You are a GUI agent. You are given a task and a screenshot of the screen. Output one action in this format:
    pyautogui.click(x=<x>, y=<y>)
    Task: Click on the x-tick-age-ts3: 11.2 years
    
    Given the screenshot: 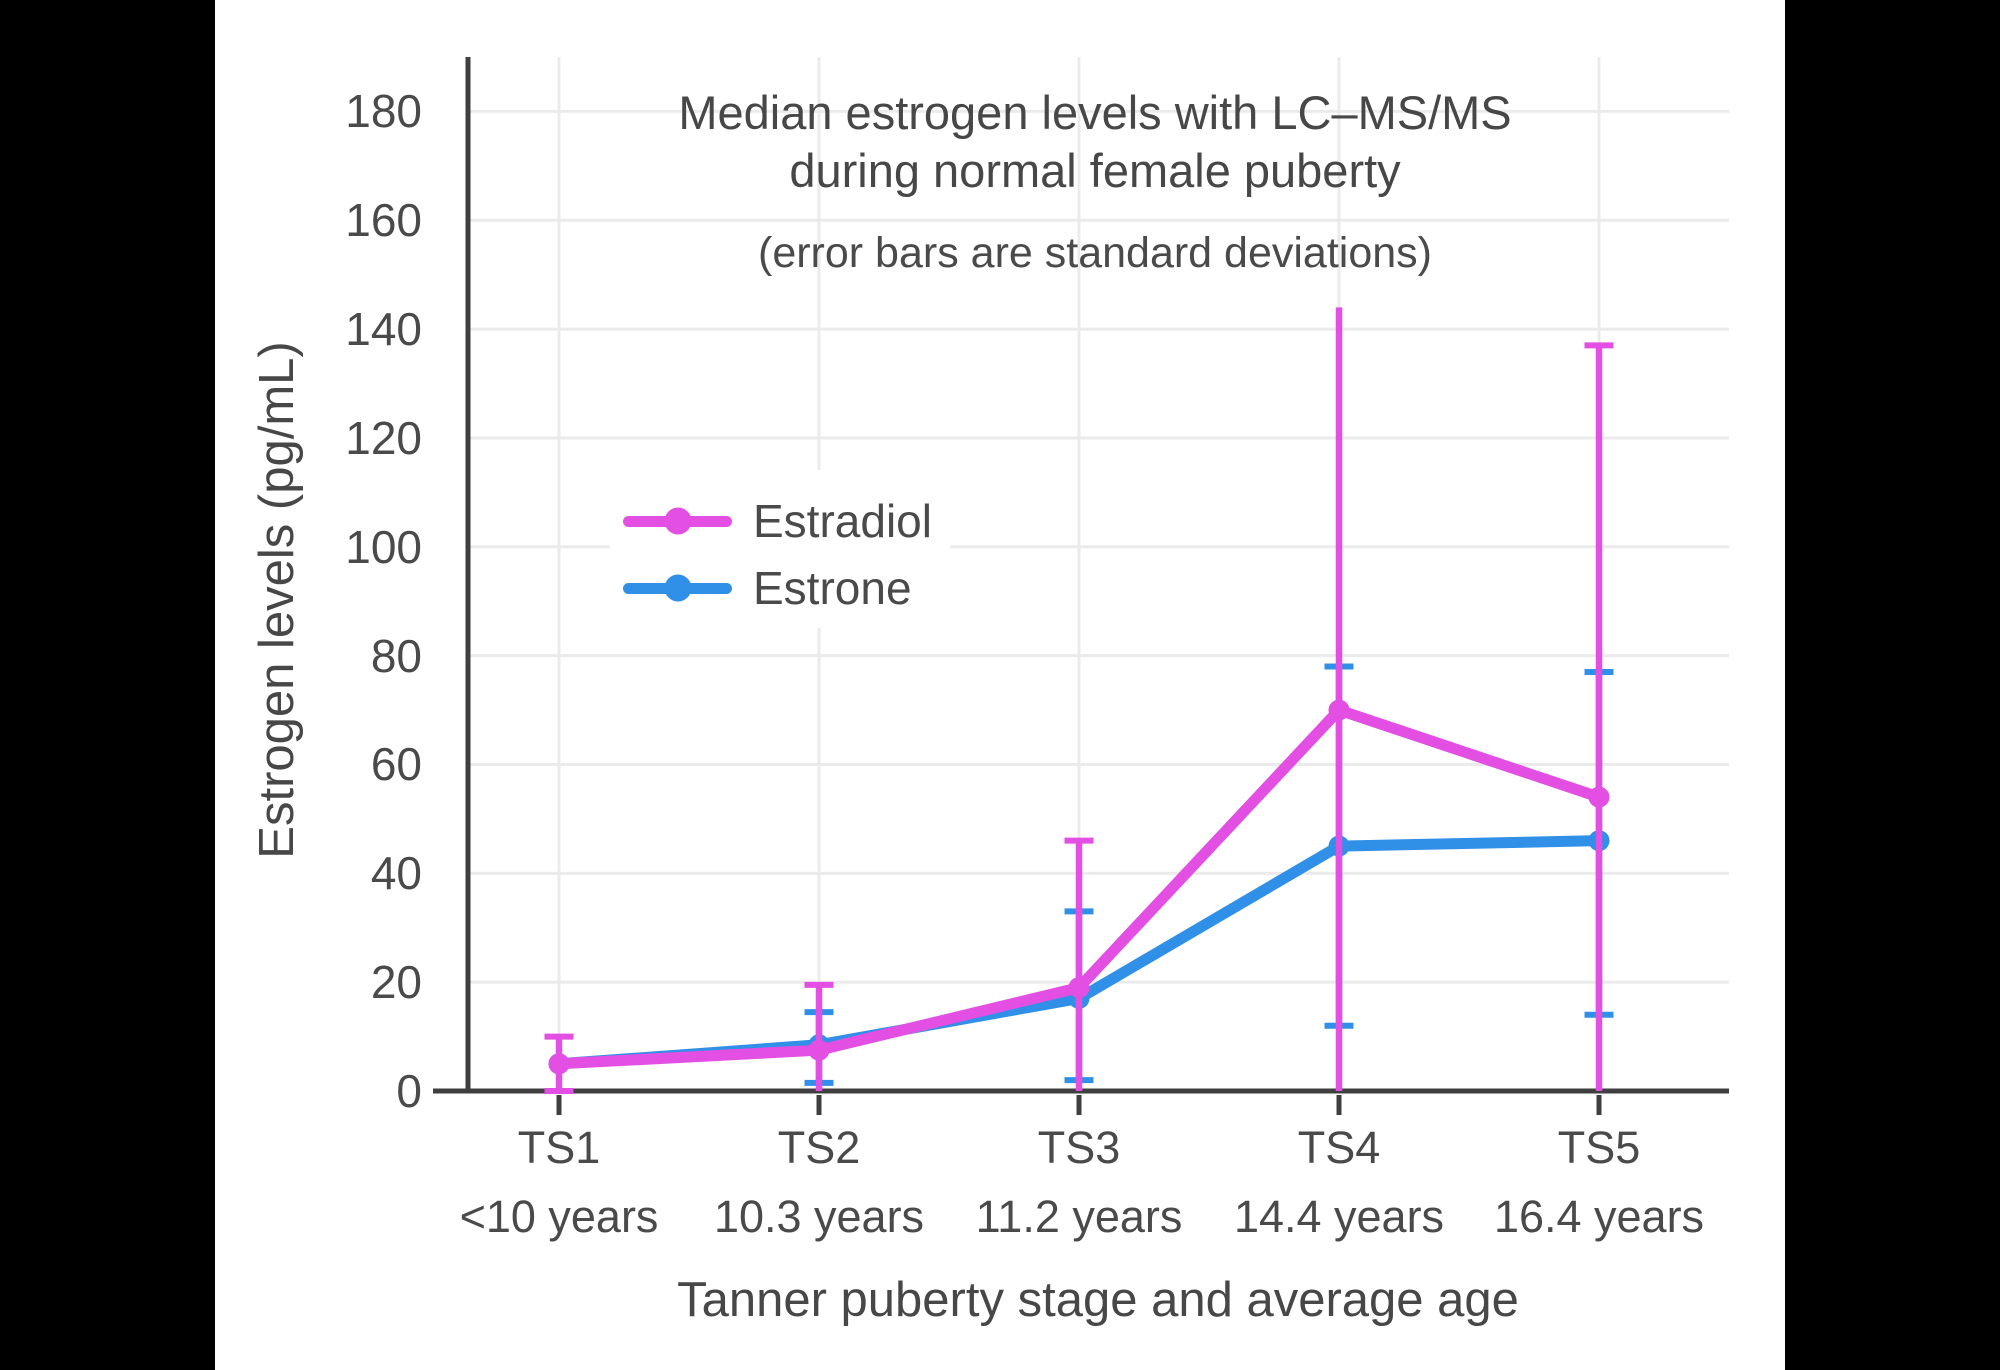 What is the action you would take?
    pyautogui.click(x=1079, y=1216)
    